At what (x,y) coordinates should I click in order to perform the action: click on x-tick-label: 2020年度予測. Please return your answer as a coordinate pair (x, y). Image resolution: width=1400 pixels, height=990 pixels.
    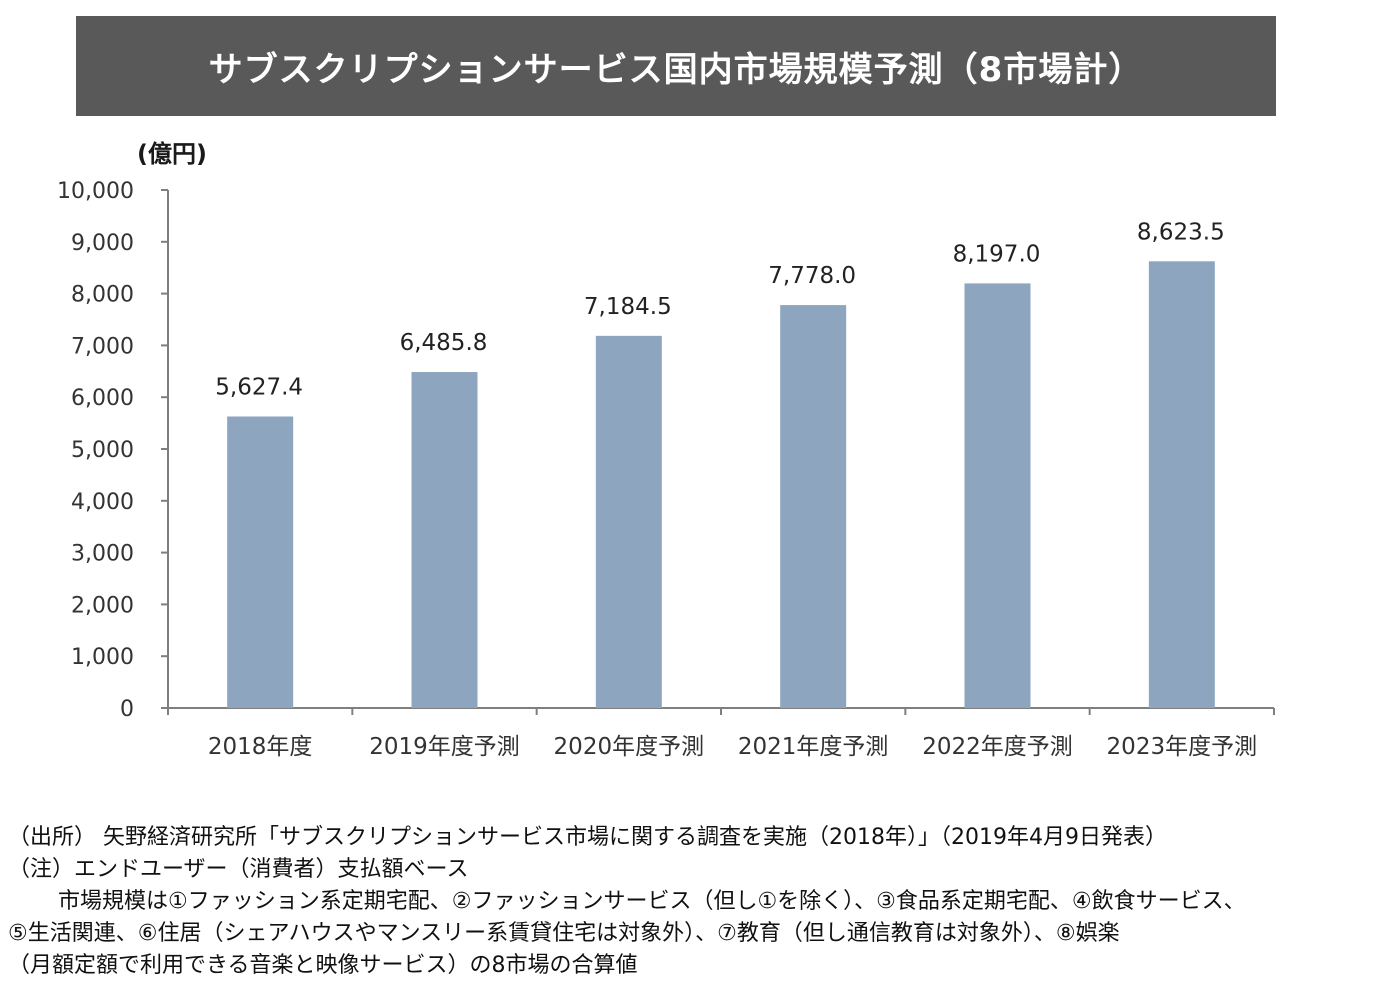
    Looking at the image, I should click on (629, 747).